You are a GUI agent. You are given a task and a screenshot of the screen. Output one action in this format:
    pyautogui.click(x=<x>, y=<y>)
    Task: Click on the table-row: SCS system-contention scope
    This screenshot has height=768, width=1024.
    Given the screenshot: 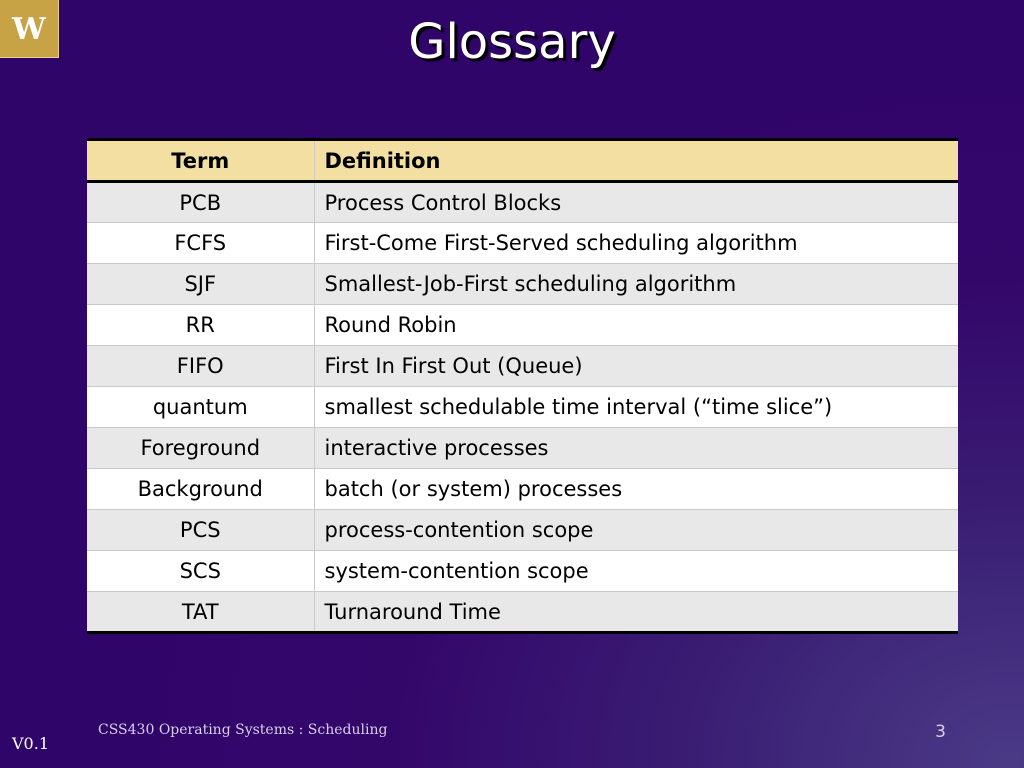 What is the action you would take?
    pyautogui.click(x=522, y=571)
    